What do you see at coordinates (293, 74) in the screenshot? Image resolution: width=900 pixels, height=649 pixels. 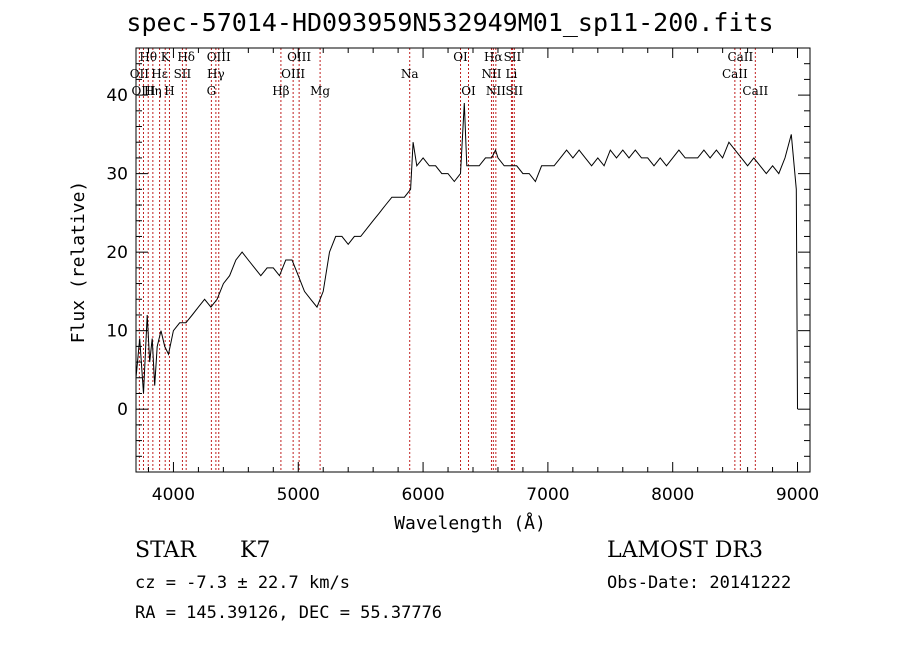 I see `line-label-14: OIII` at bounding box center [293, 74].